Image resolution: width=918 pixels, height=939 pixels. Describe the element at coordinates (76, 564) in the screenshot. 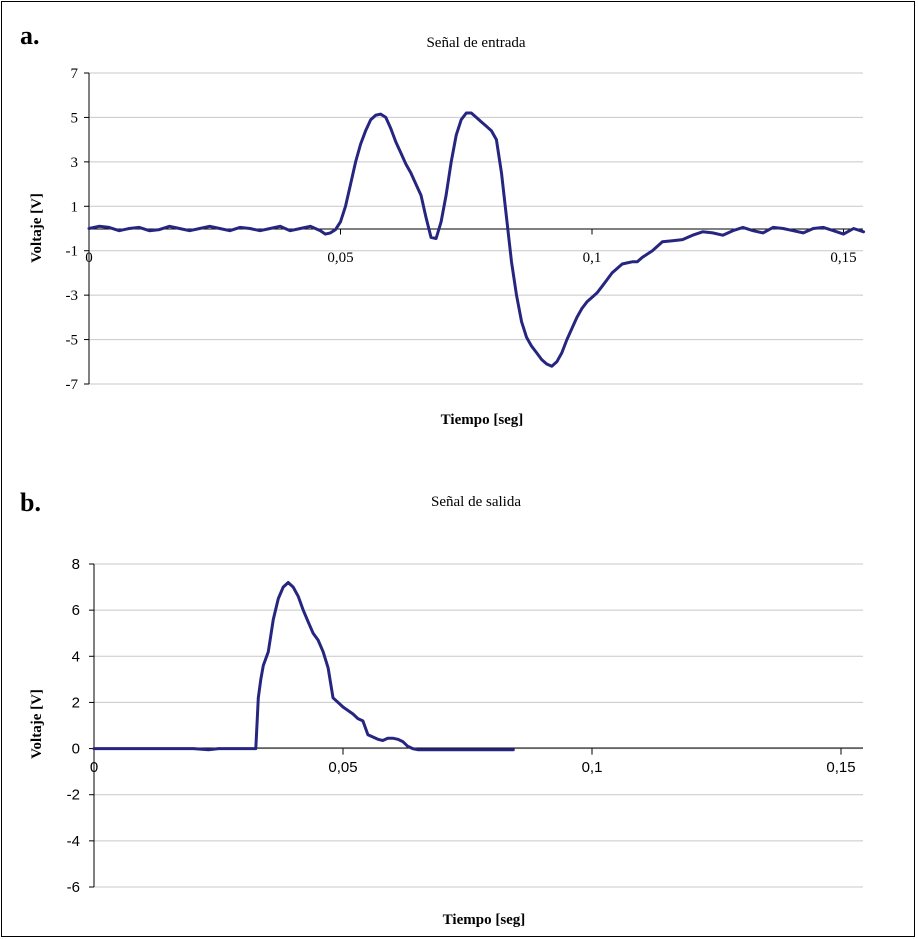

I see `y-tick-label: 8` at that location.